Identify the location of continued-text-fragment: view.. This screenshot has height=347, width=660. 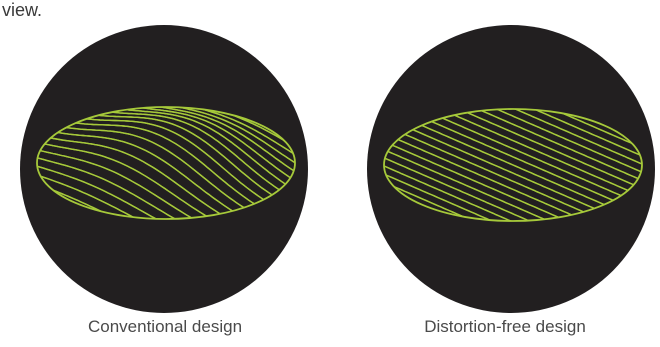
(22, 10).